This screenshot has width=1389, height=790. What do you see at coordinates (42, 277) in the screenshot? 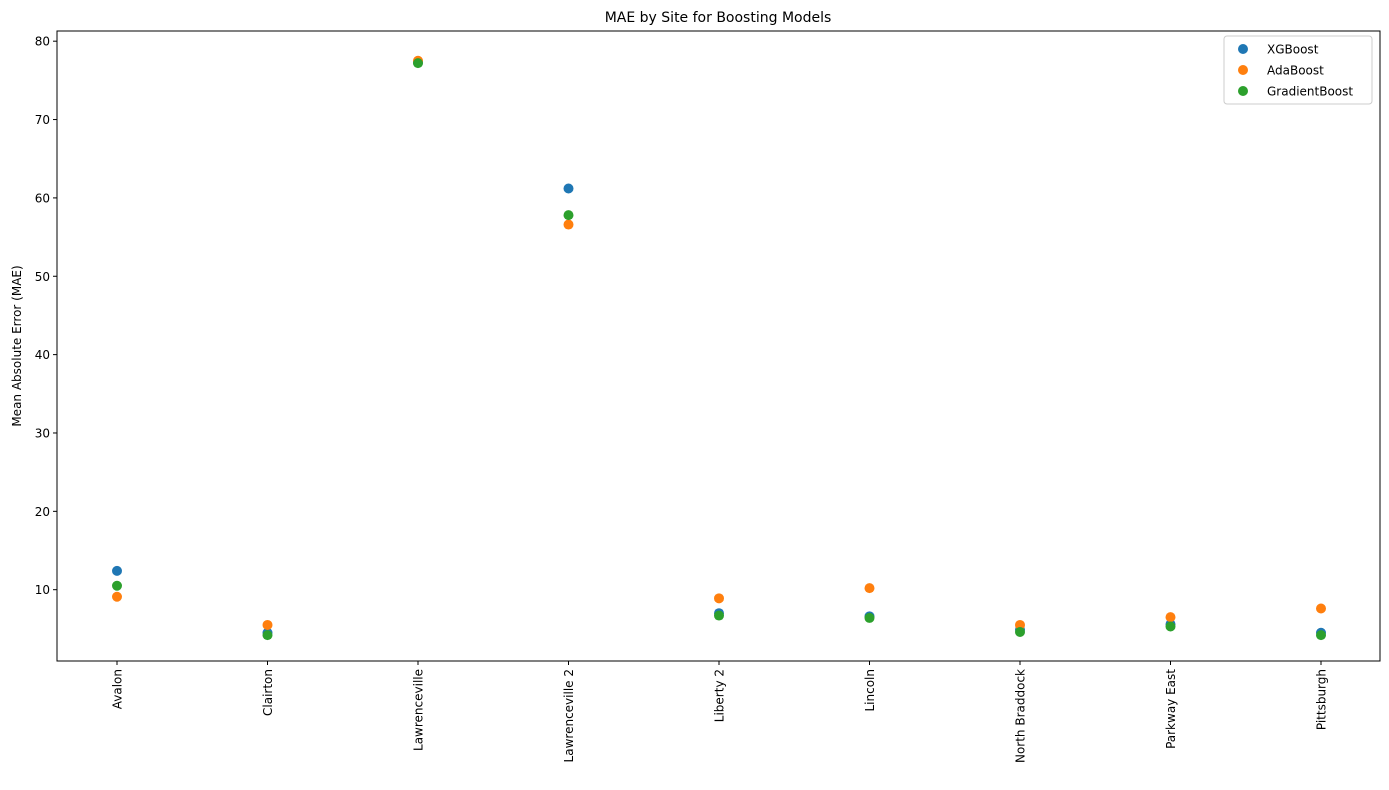
I see `y-tick-label: 50` at bounding box center [42, 277].